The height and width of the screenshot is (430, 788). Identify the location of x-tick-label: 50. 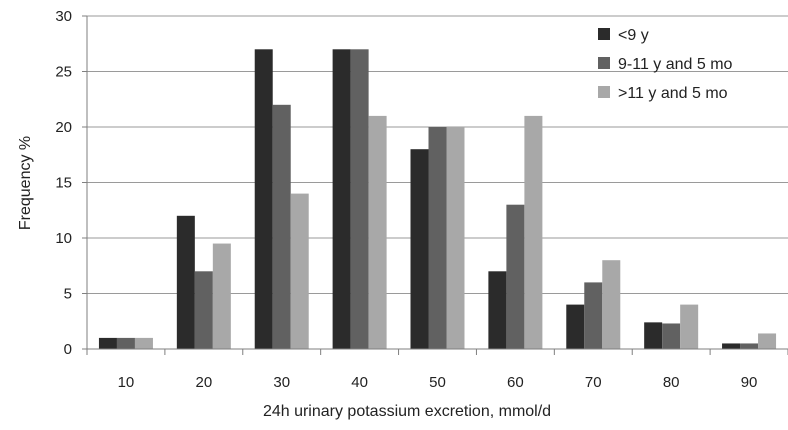
(437, 382).